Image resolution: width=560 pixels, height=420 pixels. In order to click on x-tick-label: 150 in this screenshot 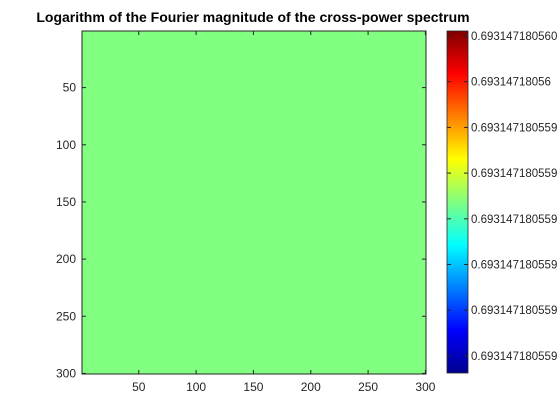, I will do `click(253, 387)`.